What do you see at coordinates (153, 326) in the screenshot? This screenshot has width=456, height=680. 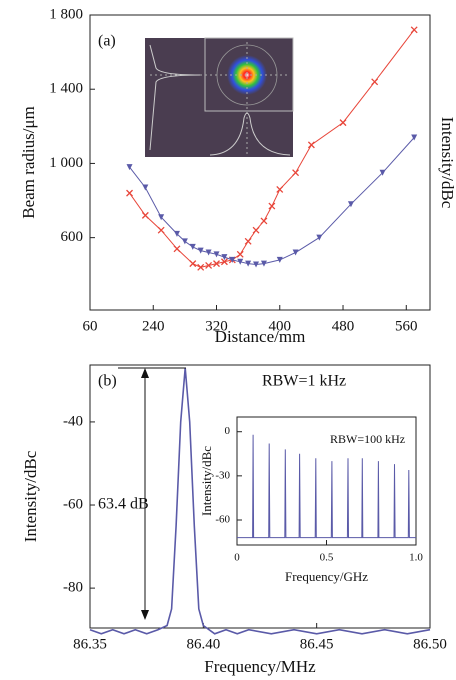 I see `x-tick-label: 240` at bounding box center [153, 326].